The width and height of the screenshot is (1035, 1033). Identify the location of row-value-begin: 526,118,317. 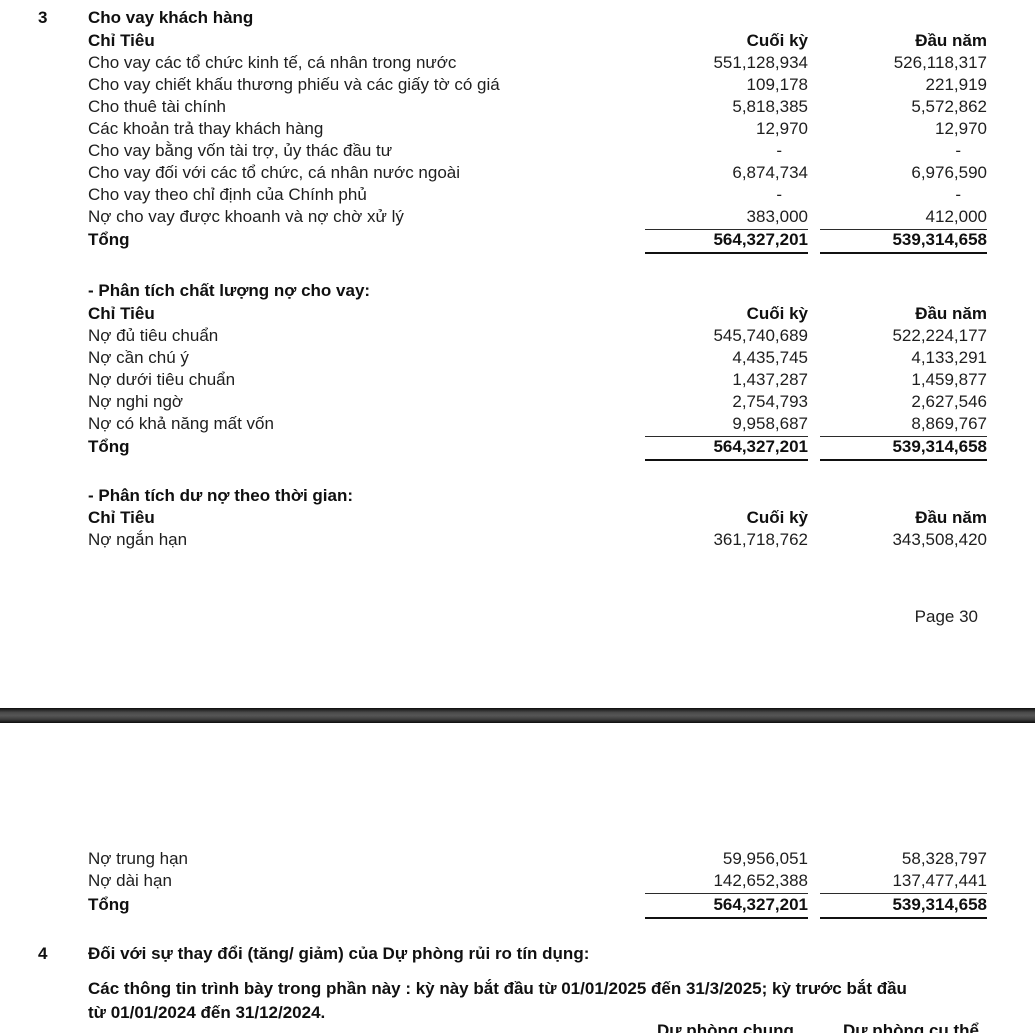
(940, 62).